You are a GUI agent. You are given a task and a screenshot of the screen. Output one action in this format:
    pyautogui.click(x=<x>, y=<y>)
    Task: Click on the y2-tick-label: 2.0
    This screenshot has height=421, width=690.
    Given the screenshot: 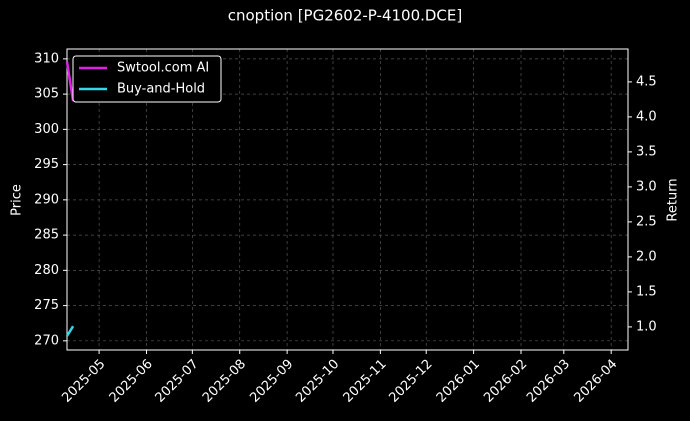 What is the action you would take?
    pyautogui.click(x=646, y=256)
    